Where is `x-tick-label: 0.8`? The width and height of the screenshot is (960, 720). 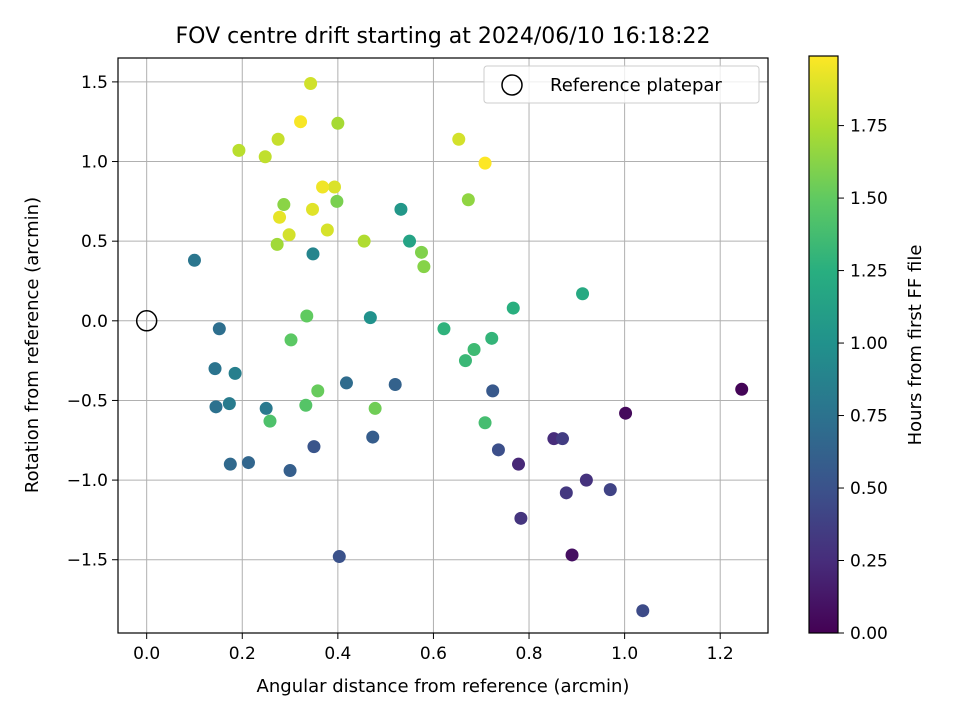 x-tick-label: 0.8 is located at coordinates (529, 654).